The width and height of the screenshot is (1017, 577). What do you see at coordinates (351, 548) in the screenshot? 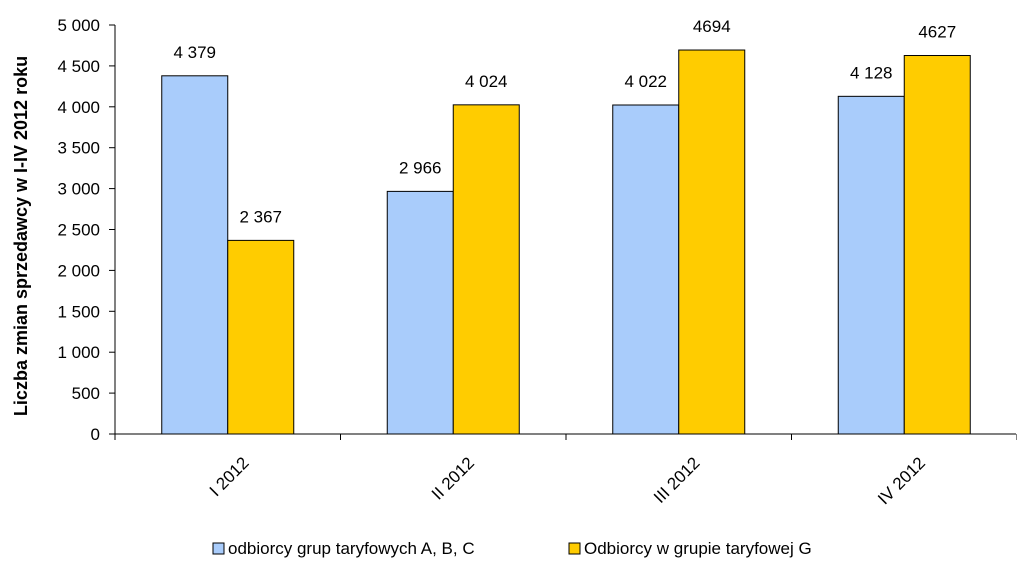
I see `legend-label: odbiorcy grup taryfowych A, B, C` at bounding box center [351, 548].